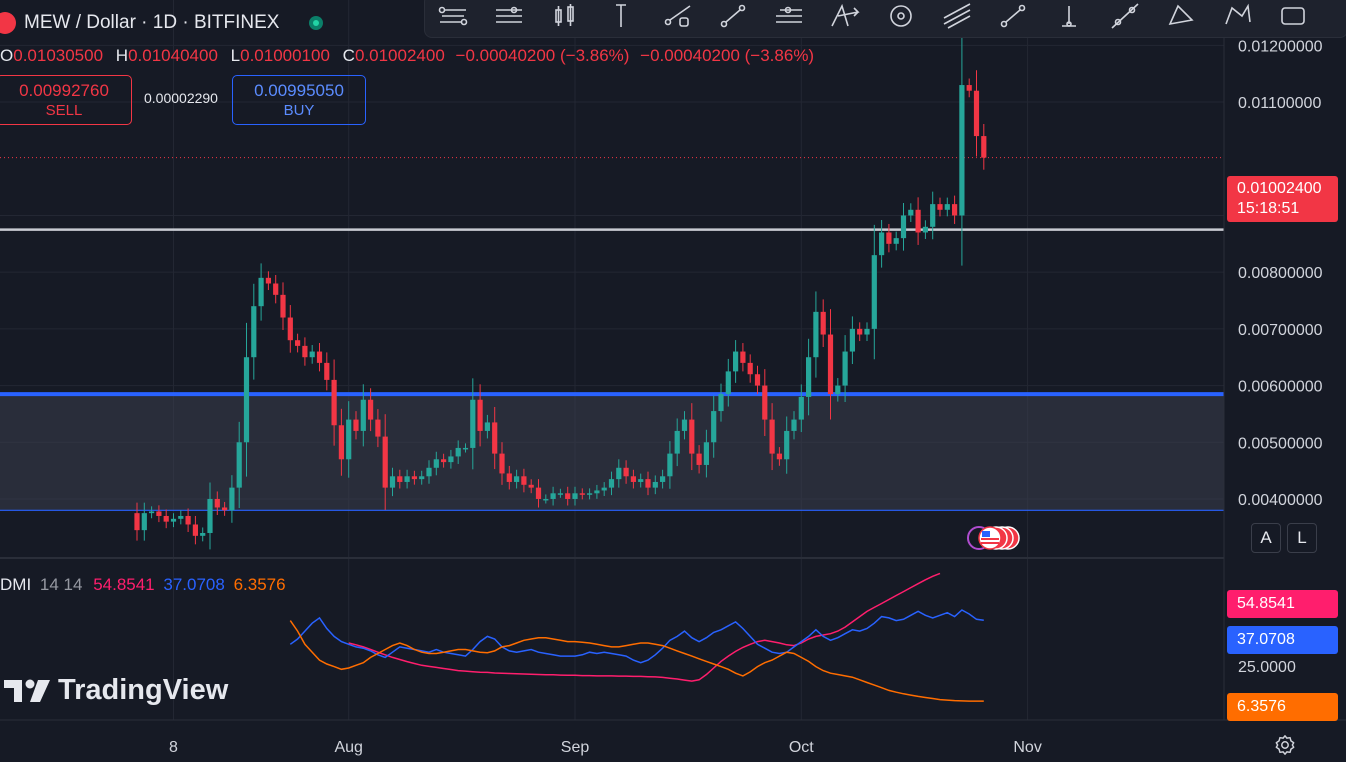 Image resolution: width=1346 pixels, height=762 pixels. Describe the element at coordinates (677, 17) in the screenshot. I see `ray-icon` at that location.